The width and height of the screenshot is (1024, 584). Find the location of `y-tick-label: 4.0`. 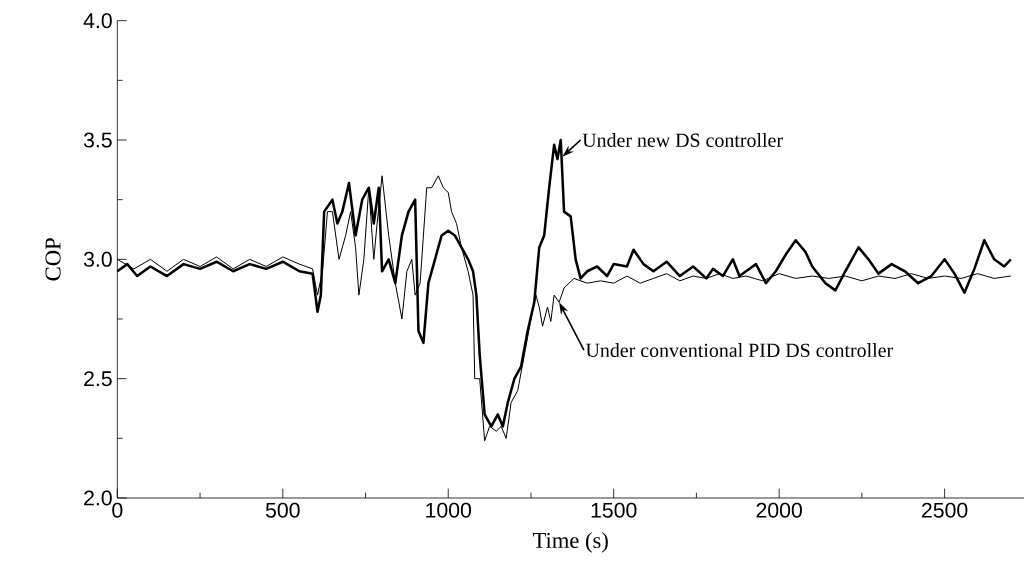

y-tick-label: 4.0 is located at coordinates (97, 21).